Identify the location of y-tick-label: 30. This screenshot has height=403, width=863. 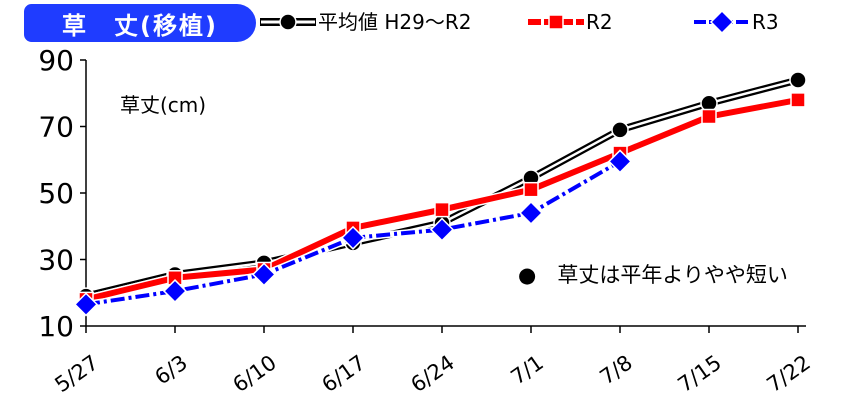
(56, 260).